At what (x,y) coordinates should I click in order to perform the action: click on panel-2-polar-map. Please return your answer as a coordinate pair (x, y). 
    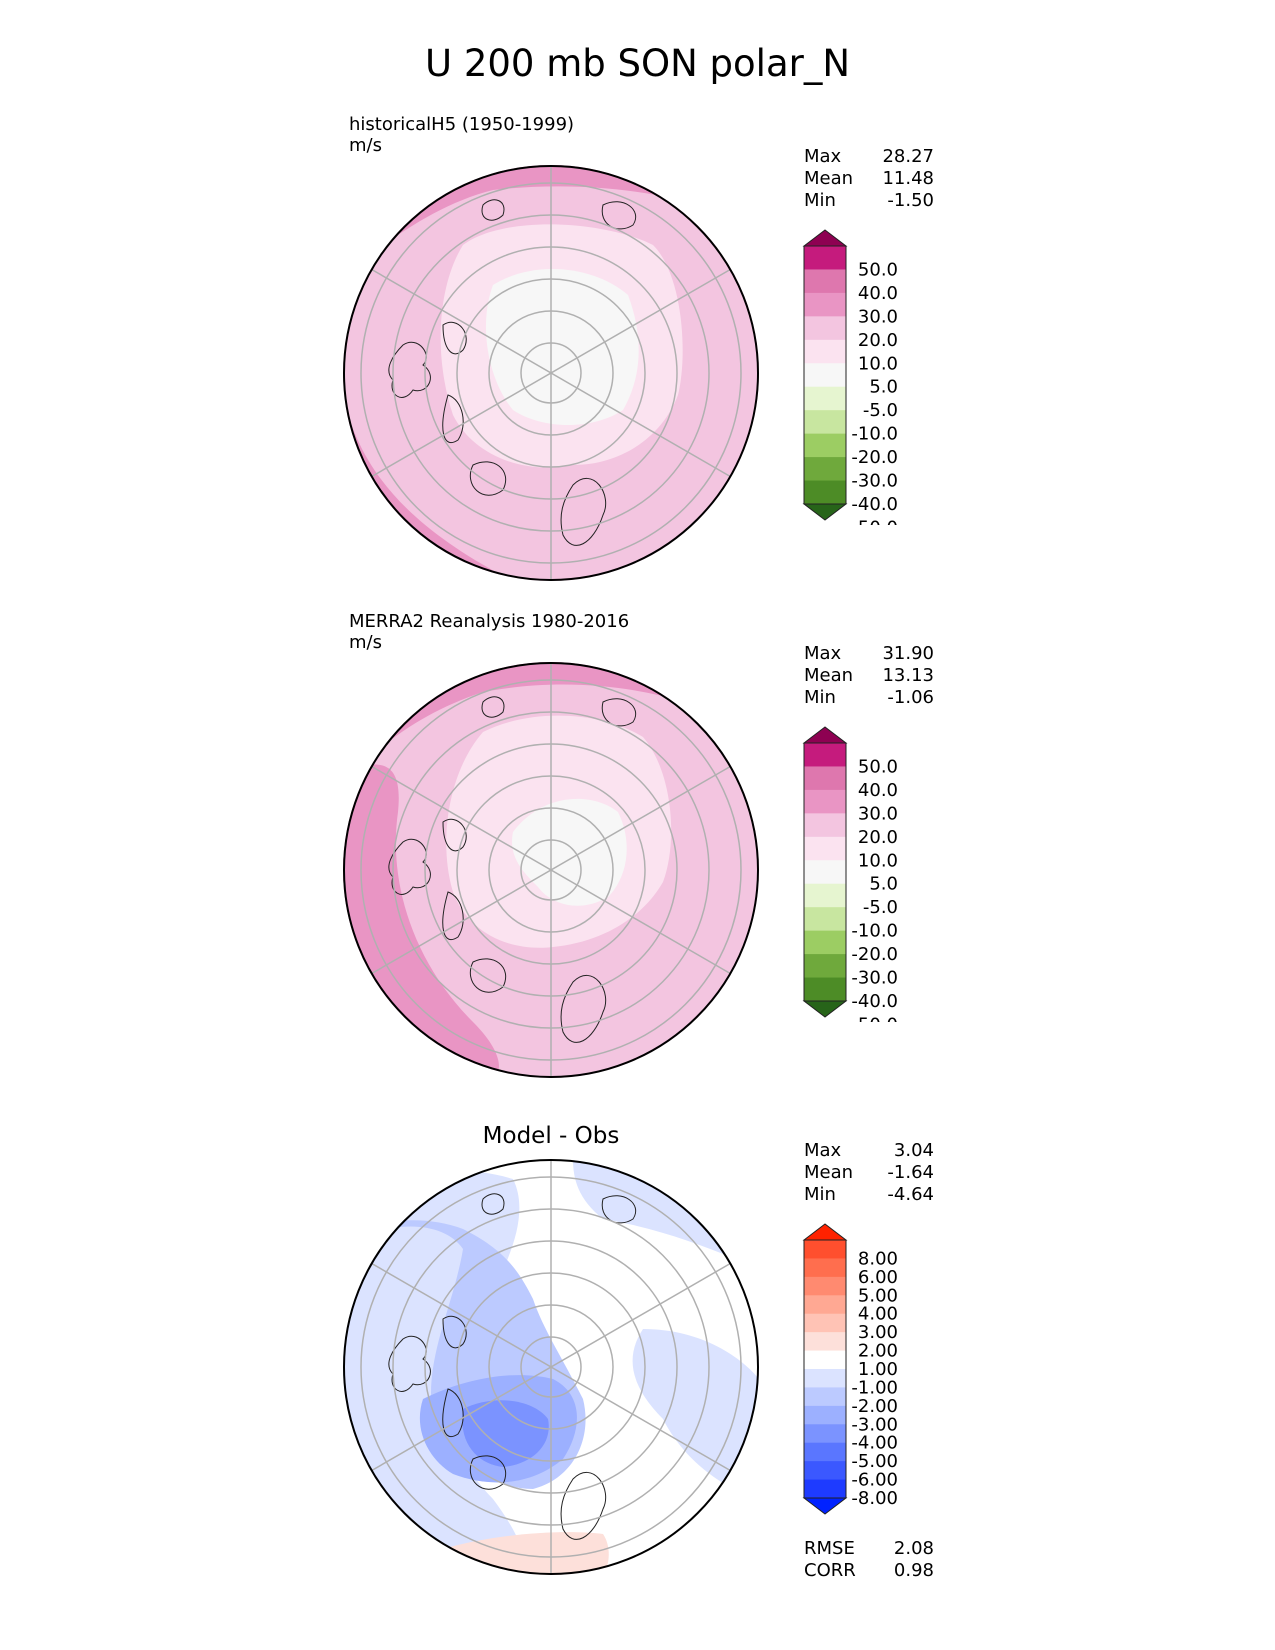
    Looking at the image, I should click on (551, 870).